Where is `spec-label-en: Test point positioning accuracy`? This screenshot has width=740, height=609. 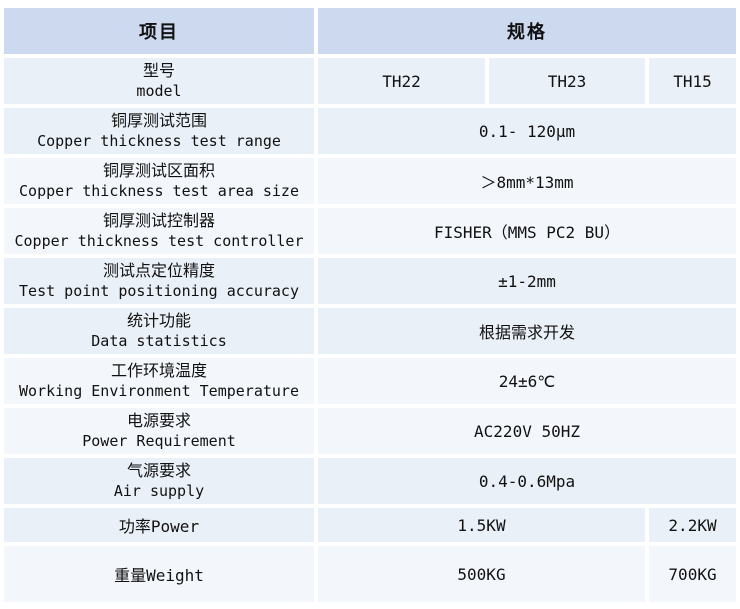 spec-label-en: Test point positioning accuracy is located at coordinates (159, 291).